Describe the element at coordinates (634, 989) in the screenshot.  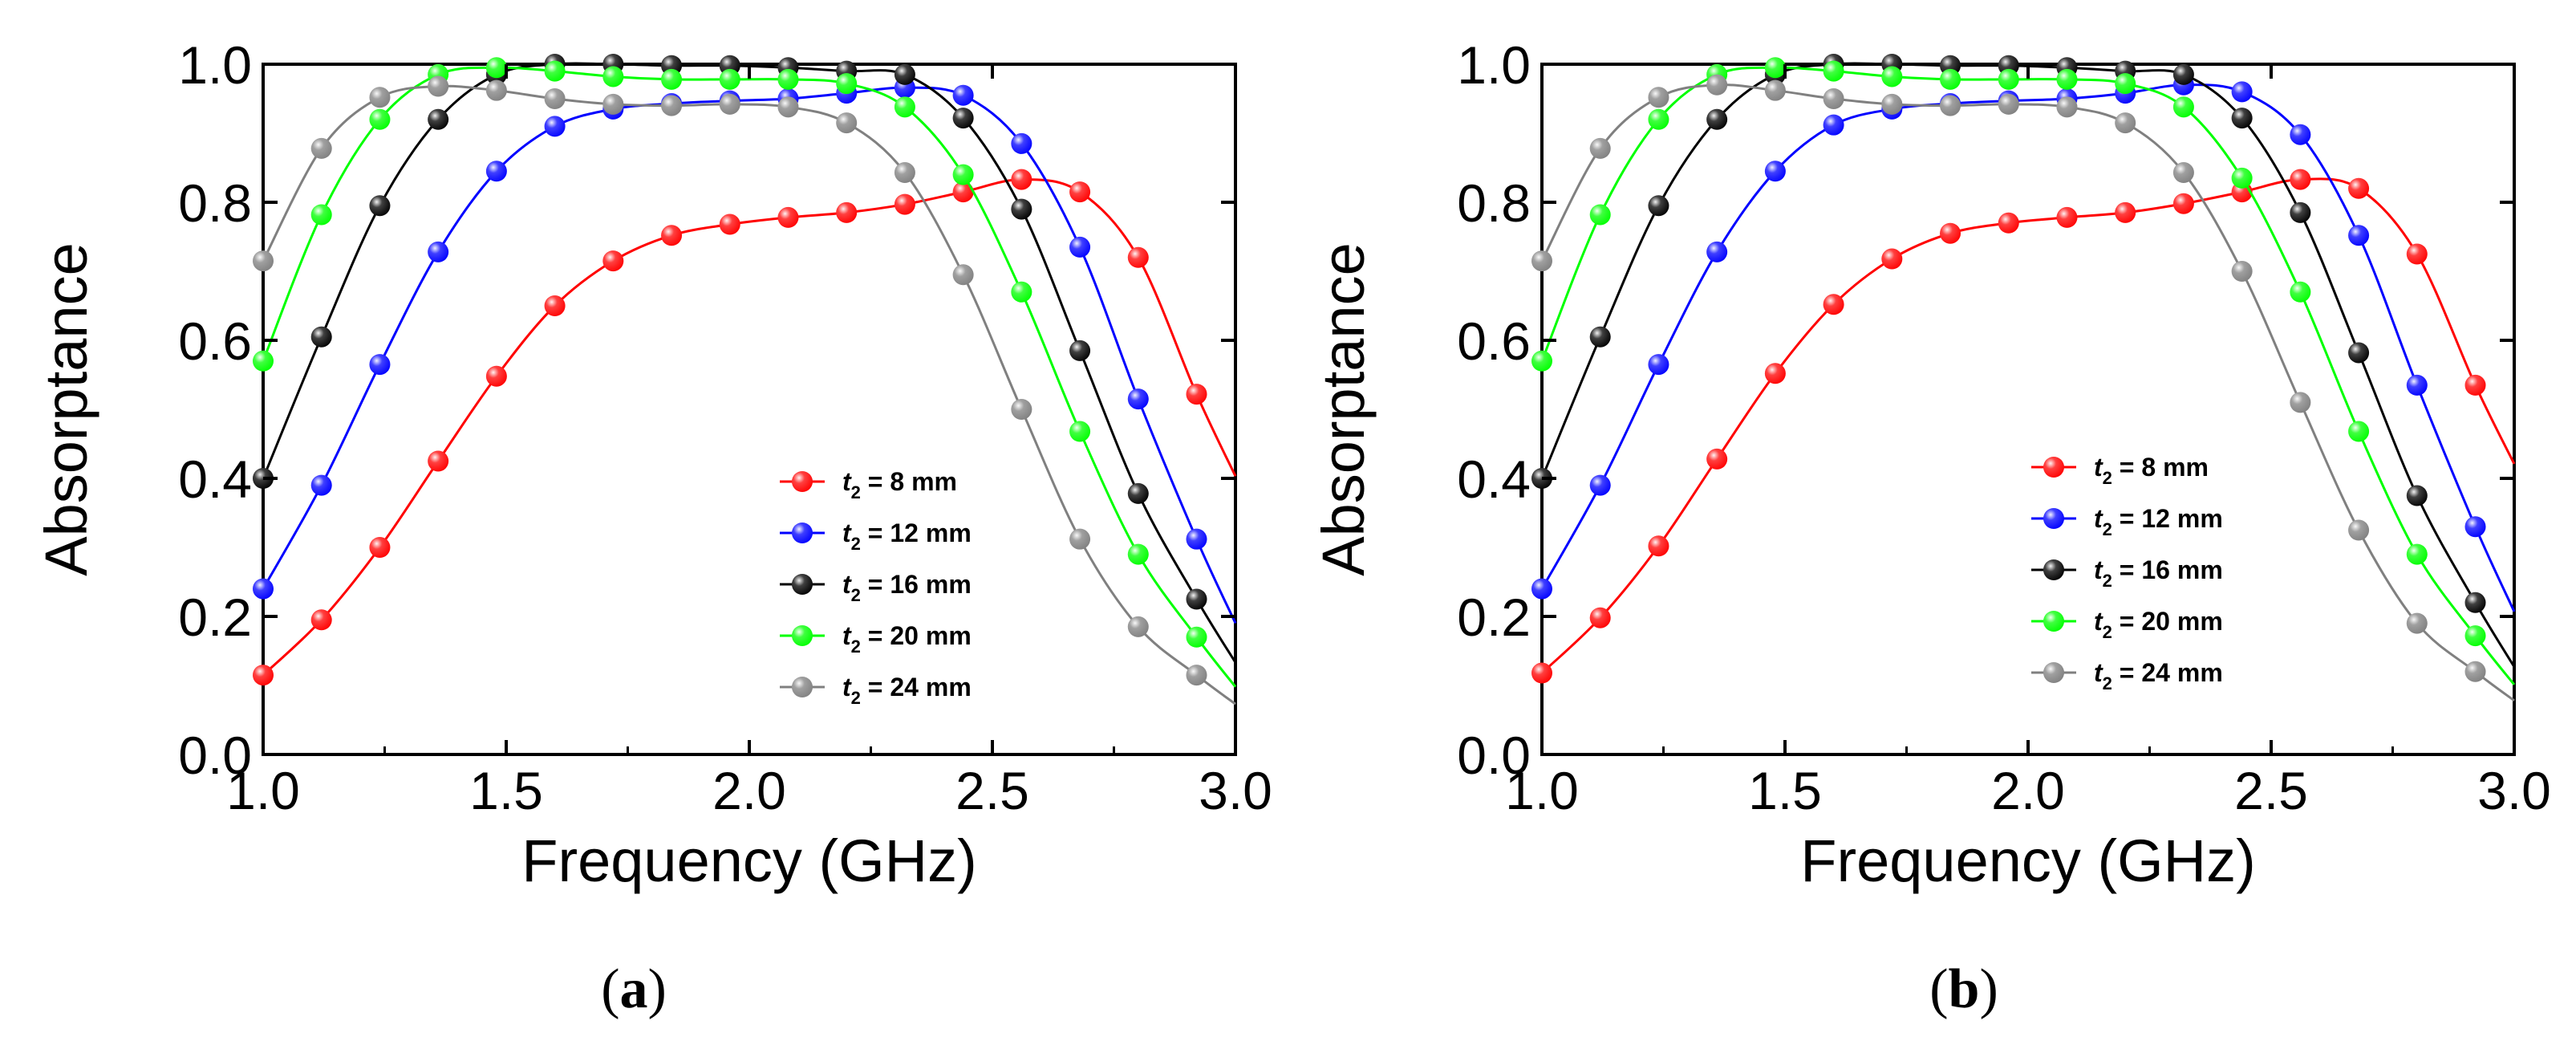
I see `panel-letter: a` at that location.